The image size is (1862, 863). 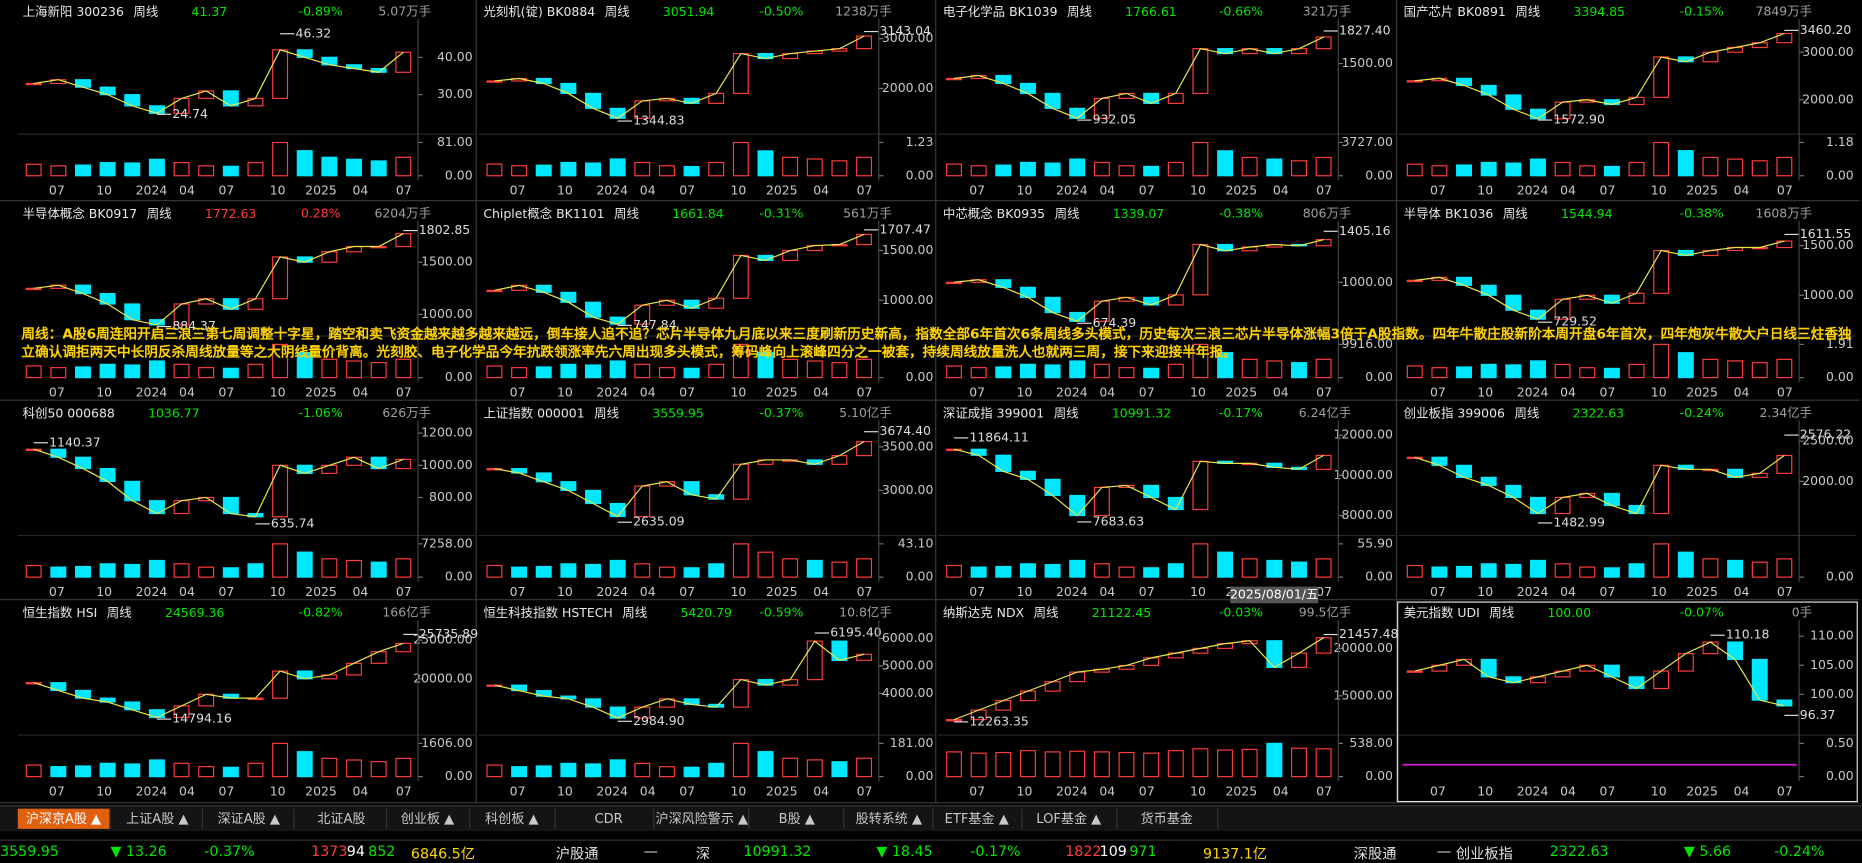 I want to click on tab: 上证A股 ▲, so click(x=158, y=818).